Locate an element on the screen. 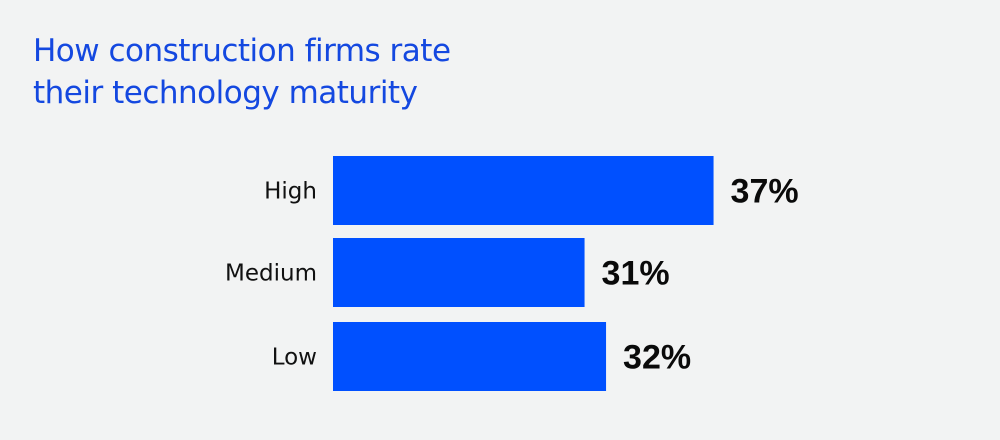 The width and height of the screenshot is (1000, 440). chart-title-line-2: their technology maturity is located at coordinates (225, 93).